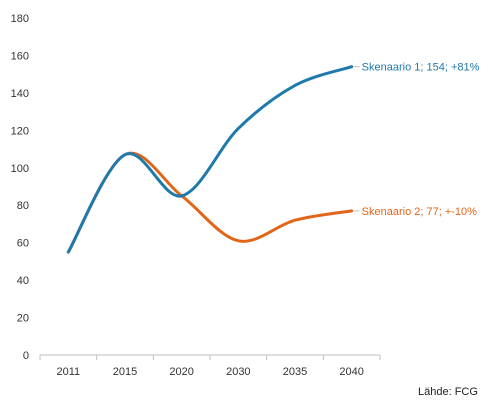 This screenshot has height=401, width=492. What do you see at coordinates (351, 372) in the screenshot?
I see `x-tick-label: 2040` at bounding box center [351, 372].